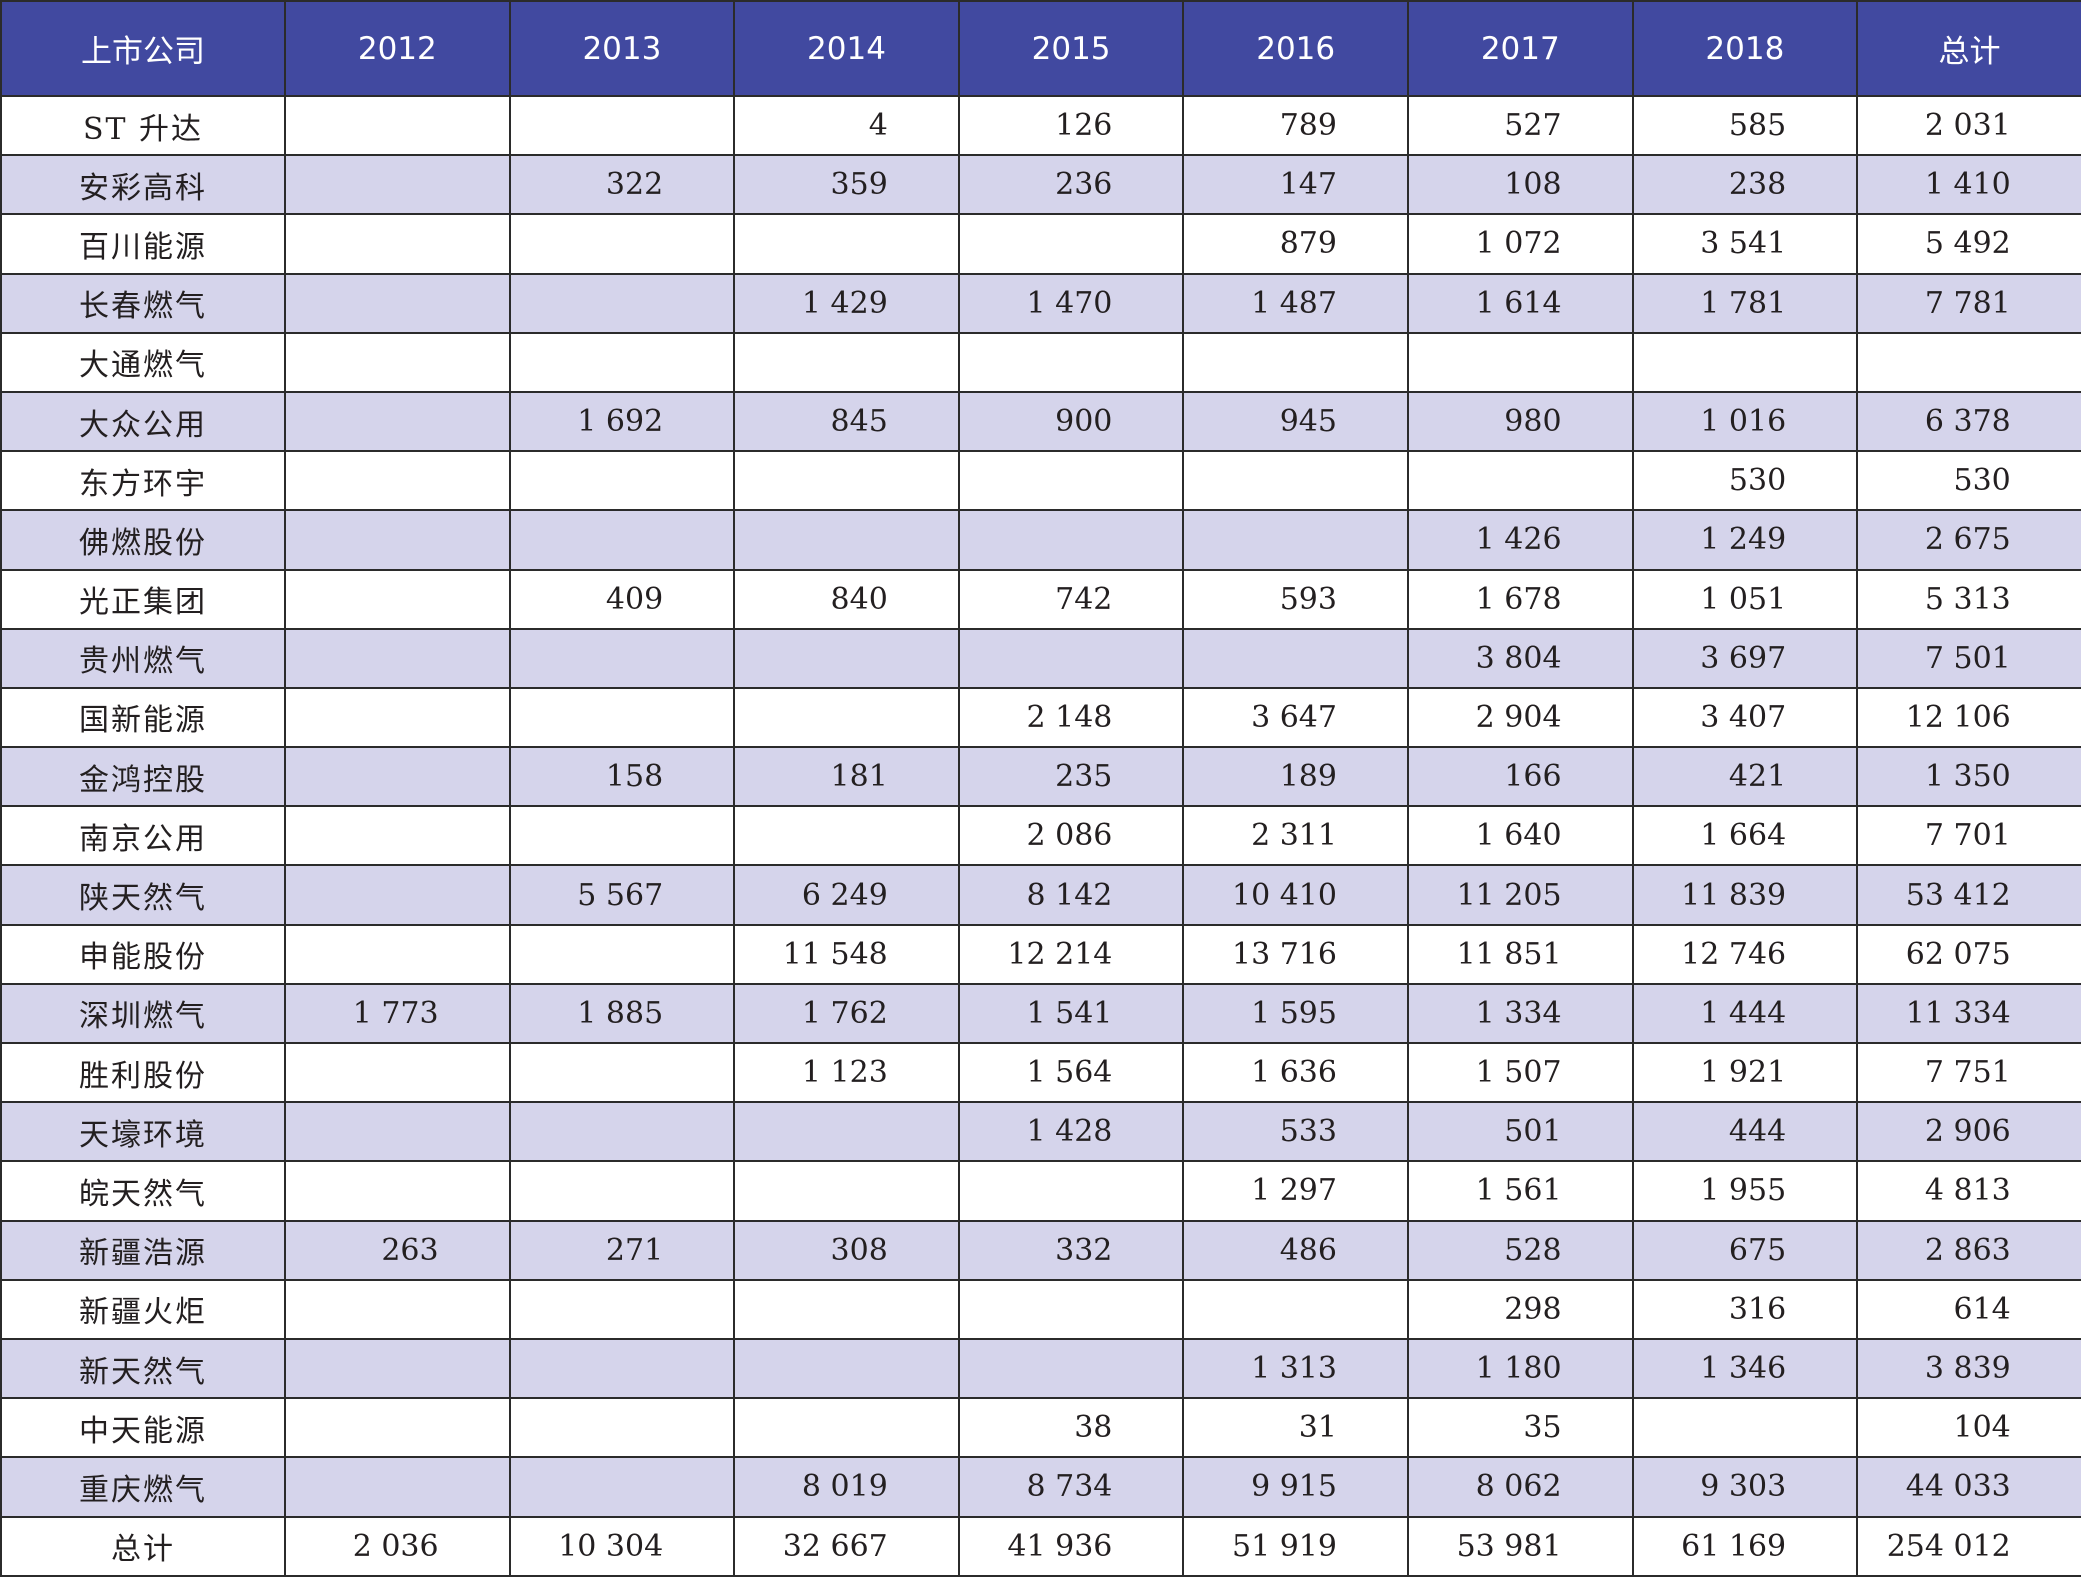 This screenshot has width=2081, height=1577. Describe the element at coordinates (143, 421) in the screenshot. I see `company-name-cell: 大众公用` at that location.